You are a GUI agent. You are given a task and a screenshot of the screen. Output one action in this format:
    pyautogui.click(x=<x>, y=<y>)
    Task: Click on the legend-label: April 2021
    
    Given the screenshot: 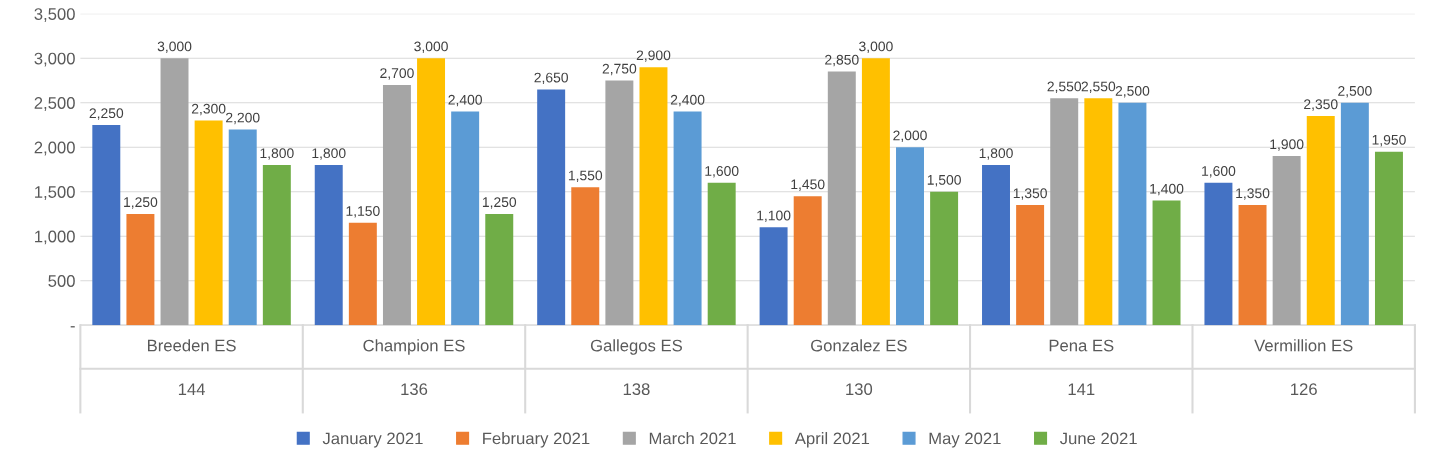 What is the action you would take?
    pyautogui.click(x=832, y=440)
    